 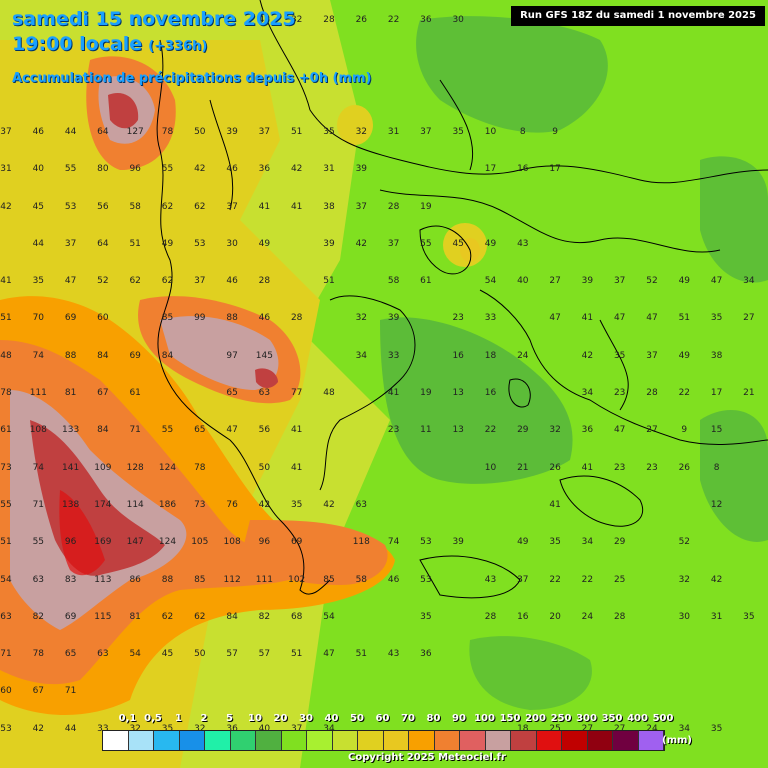 What do you see at coordinates (6, 467) in the screenshot?
I see `grid-value: 73` at bounding box center [6, 467].